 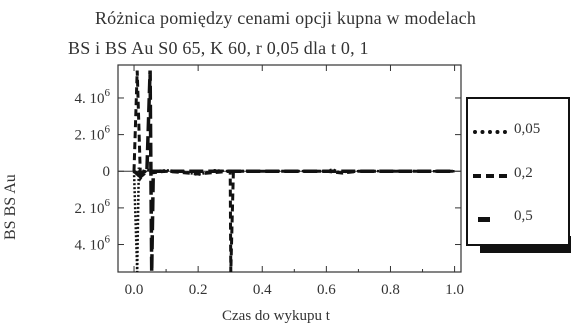 I want to click on y-axis-label-wrap: BS BS Au, so click(x=12, y=170).